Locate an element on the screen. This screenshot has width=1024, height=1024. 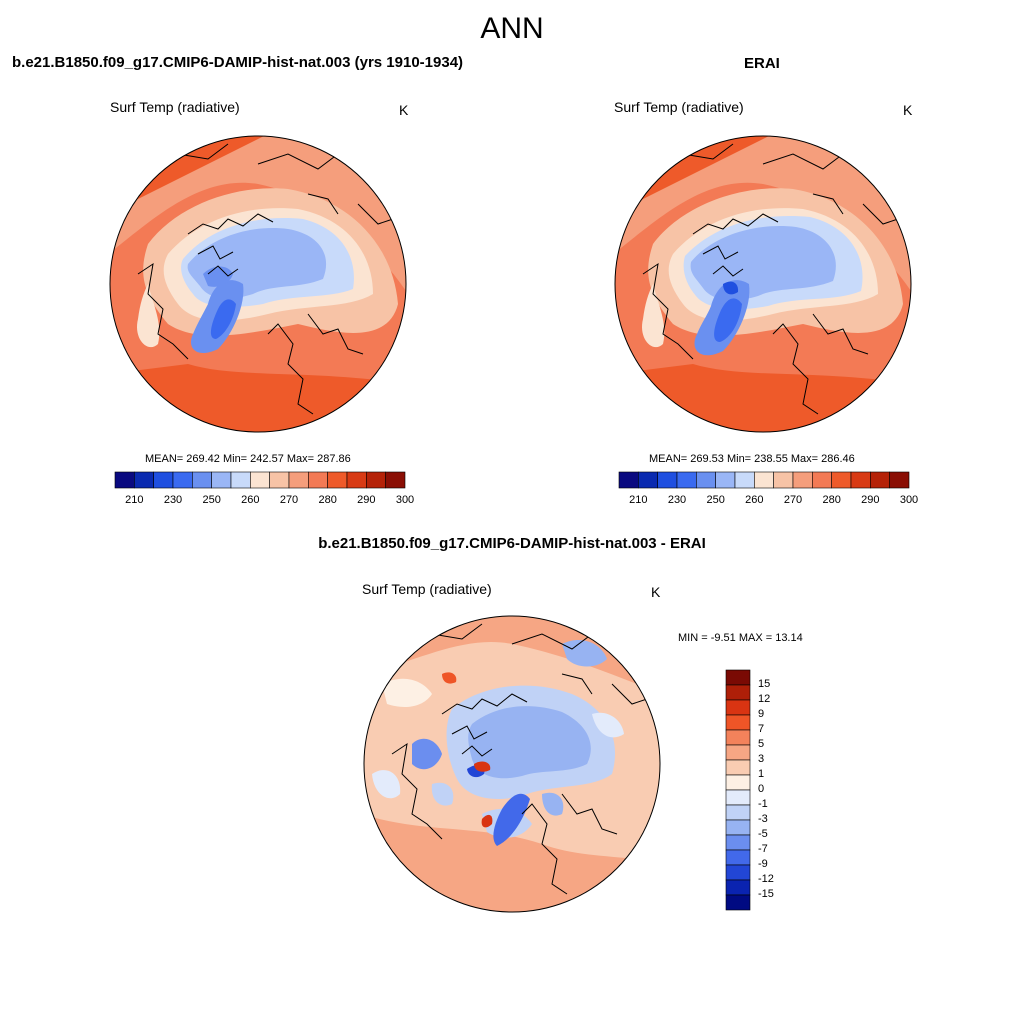
colorbar-difference-label: -12 is located at coordinates (766, 879).